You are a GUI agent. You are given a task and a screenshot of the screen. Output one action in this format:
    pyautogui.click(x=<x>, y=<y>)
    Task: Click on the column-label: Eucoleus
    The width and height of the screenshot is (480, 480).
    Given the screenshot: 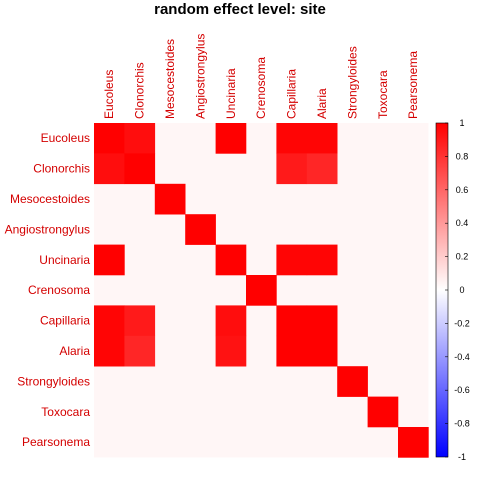 What is the action you would take?
    pyautogui.click(x=109, y=94)
    